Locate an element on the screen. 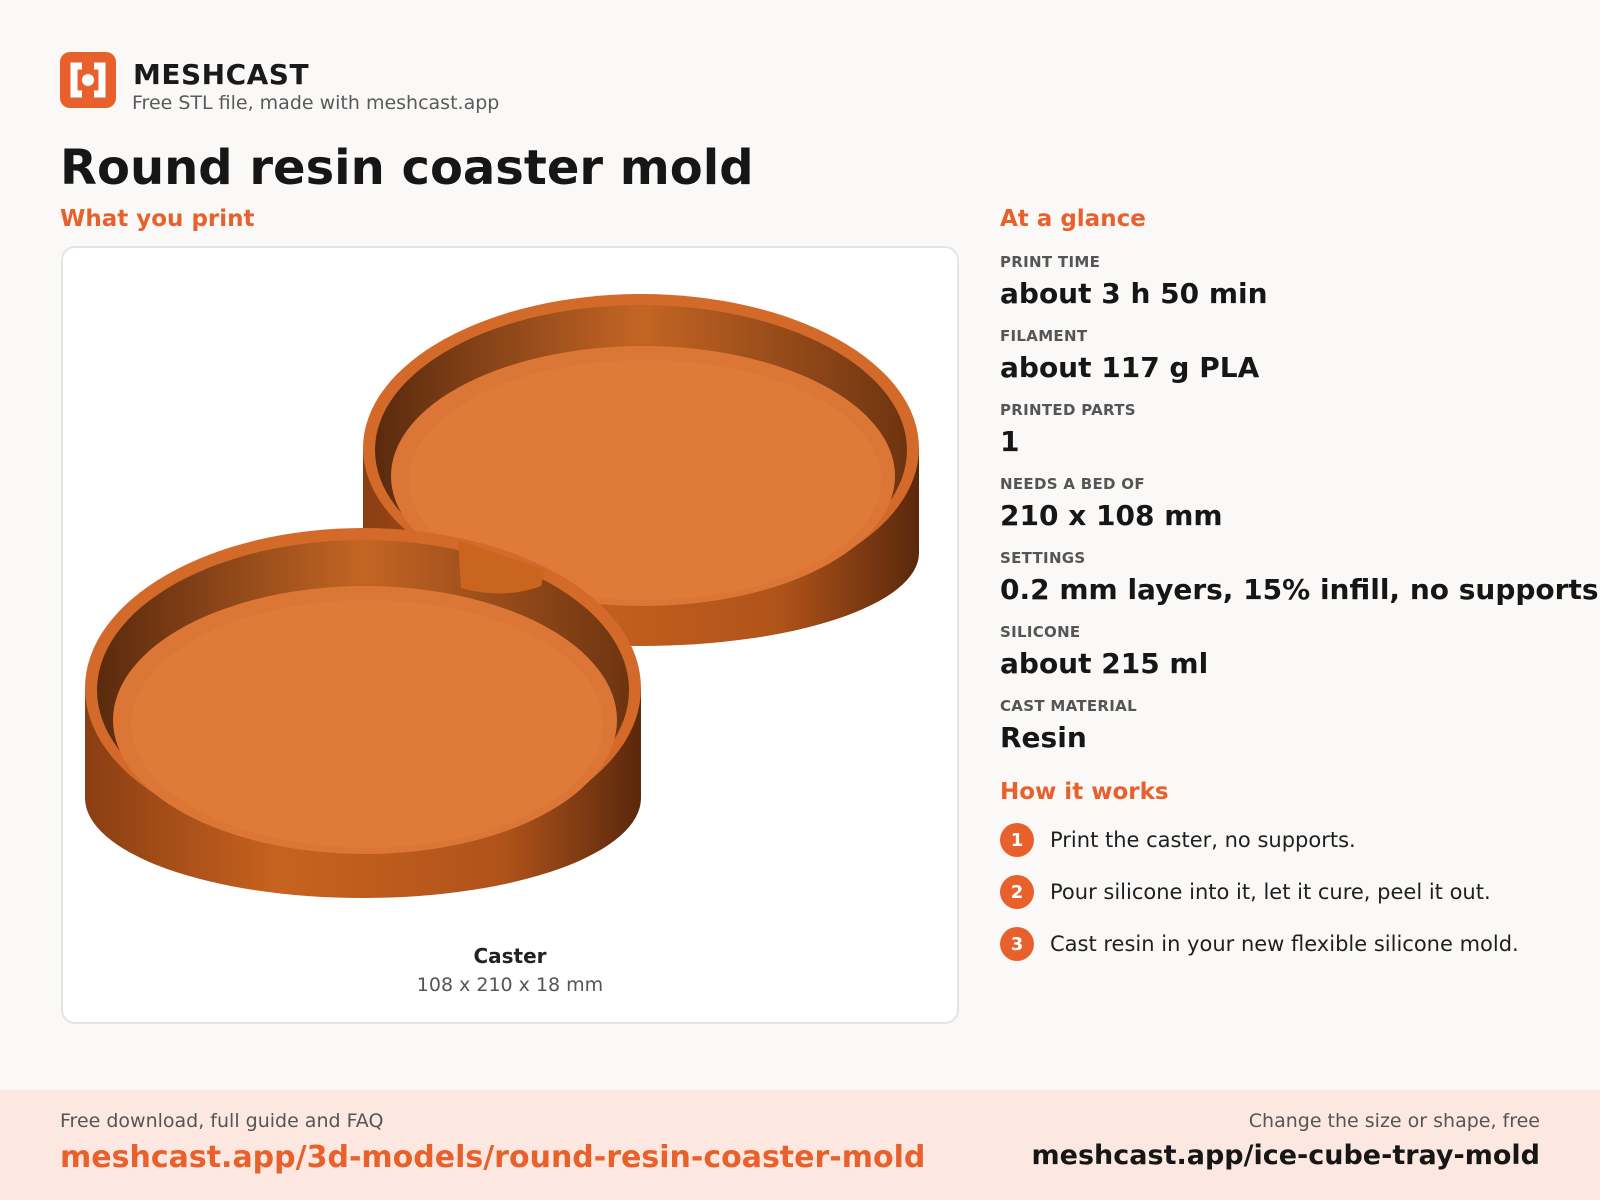  stat-label: SILICONE is located at coordinates (1040, 632).